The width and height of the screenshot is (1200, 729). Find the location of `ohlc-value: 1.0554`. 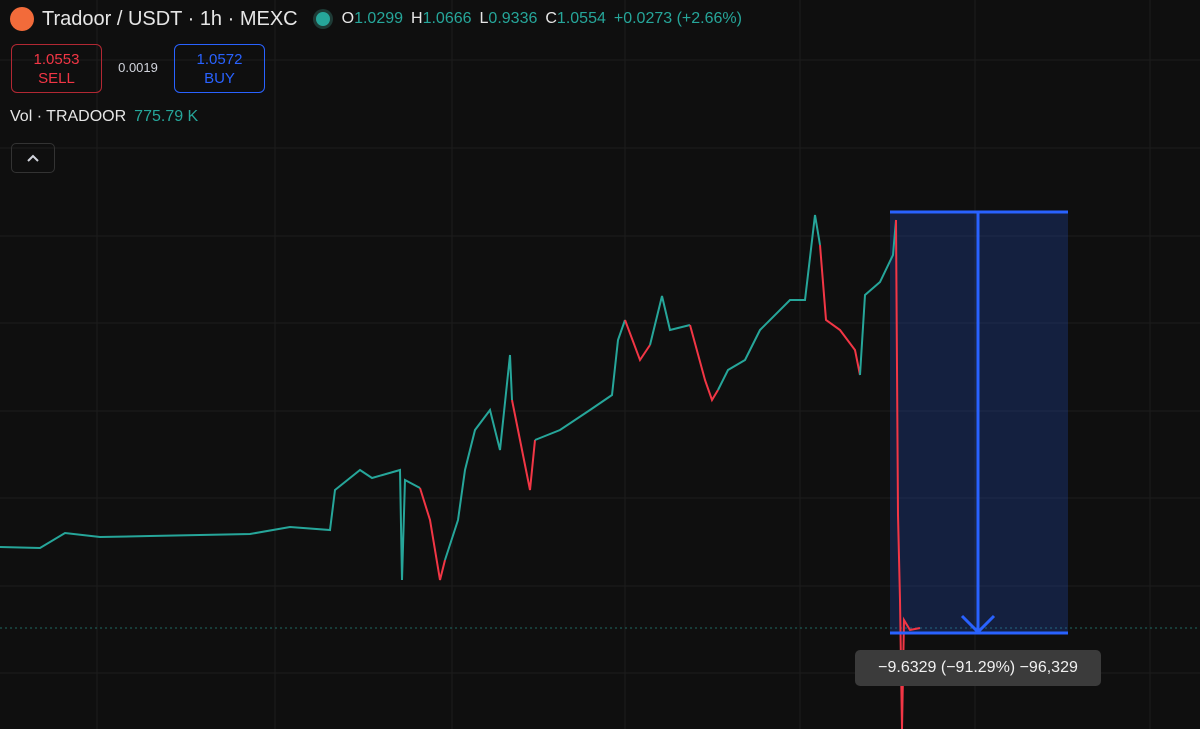

ohlc-value: 1.0554 is located at coordinates (581, 18).